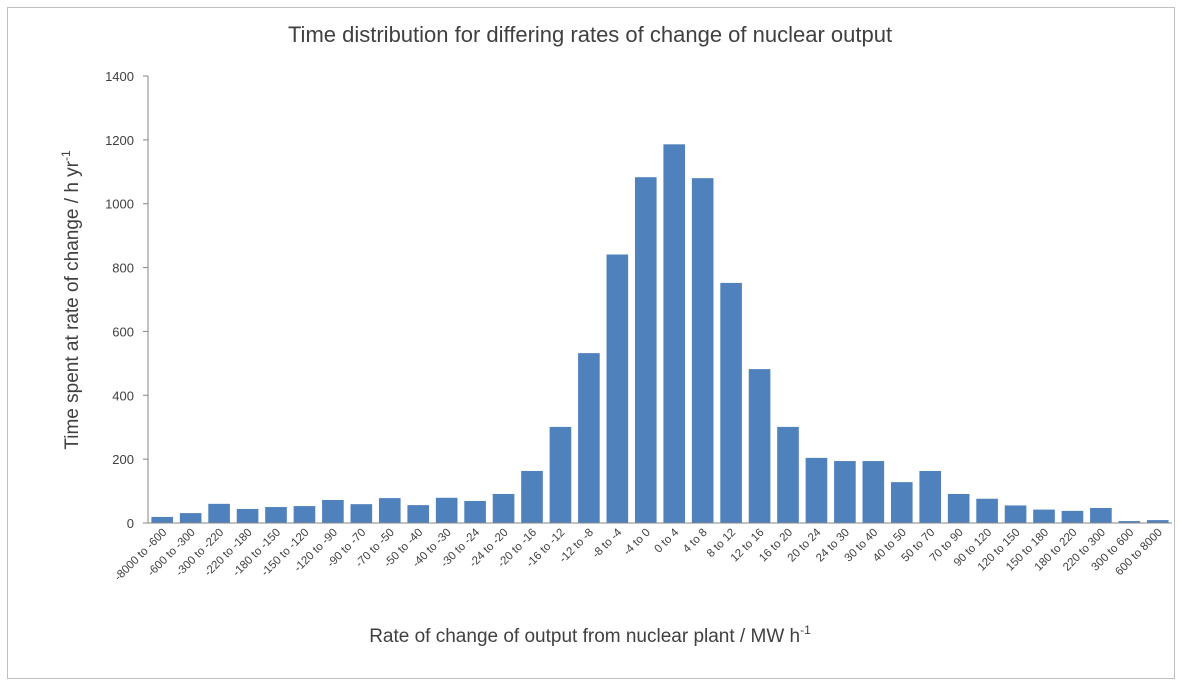 Image resolution: width=1182 pixels, height=686 pixels. I want to click on y-tick-label: 800, so click(123, 268).